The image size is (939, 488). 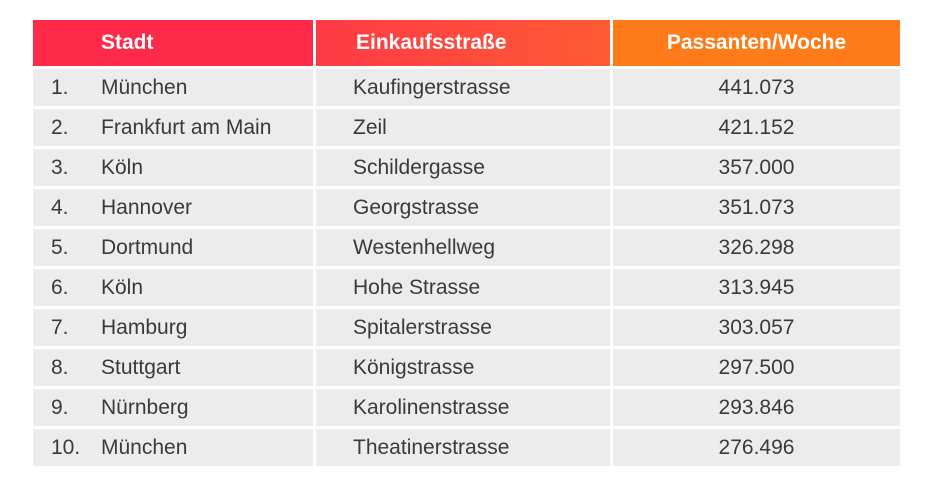 I want to click on city-name: Stuttgart, so click(x=141, y=367).